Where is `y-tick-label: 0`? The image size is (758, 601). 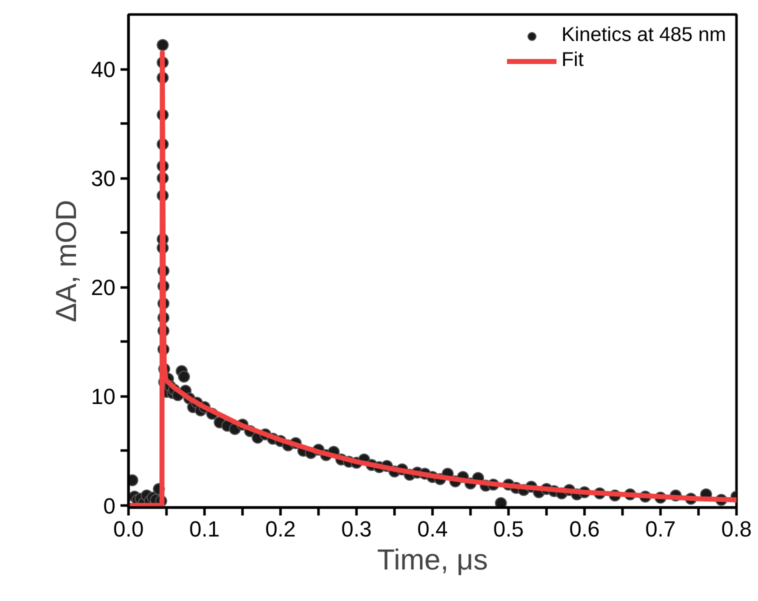 y-tick-label: 0 is located at coordinates (109, 505).